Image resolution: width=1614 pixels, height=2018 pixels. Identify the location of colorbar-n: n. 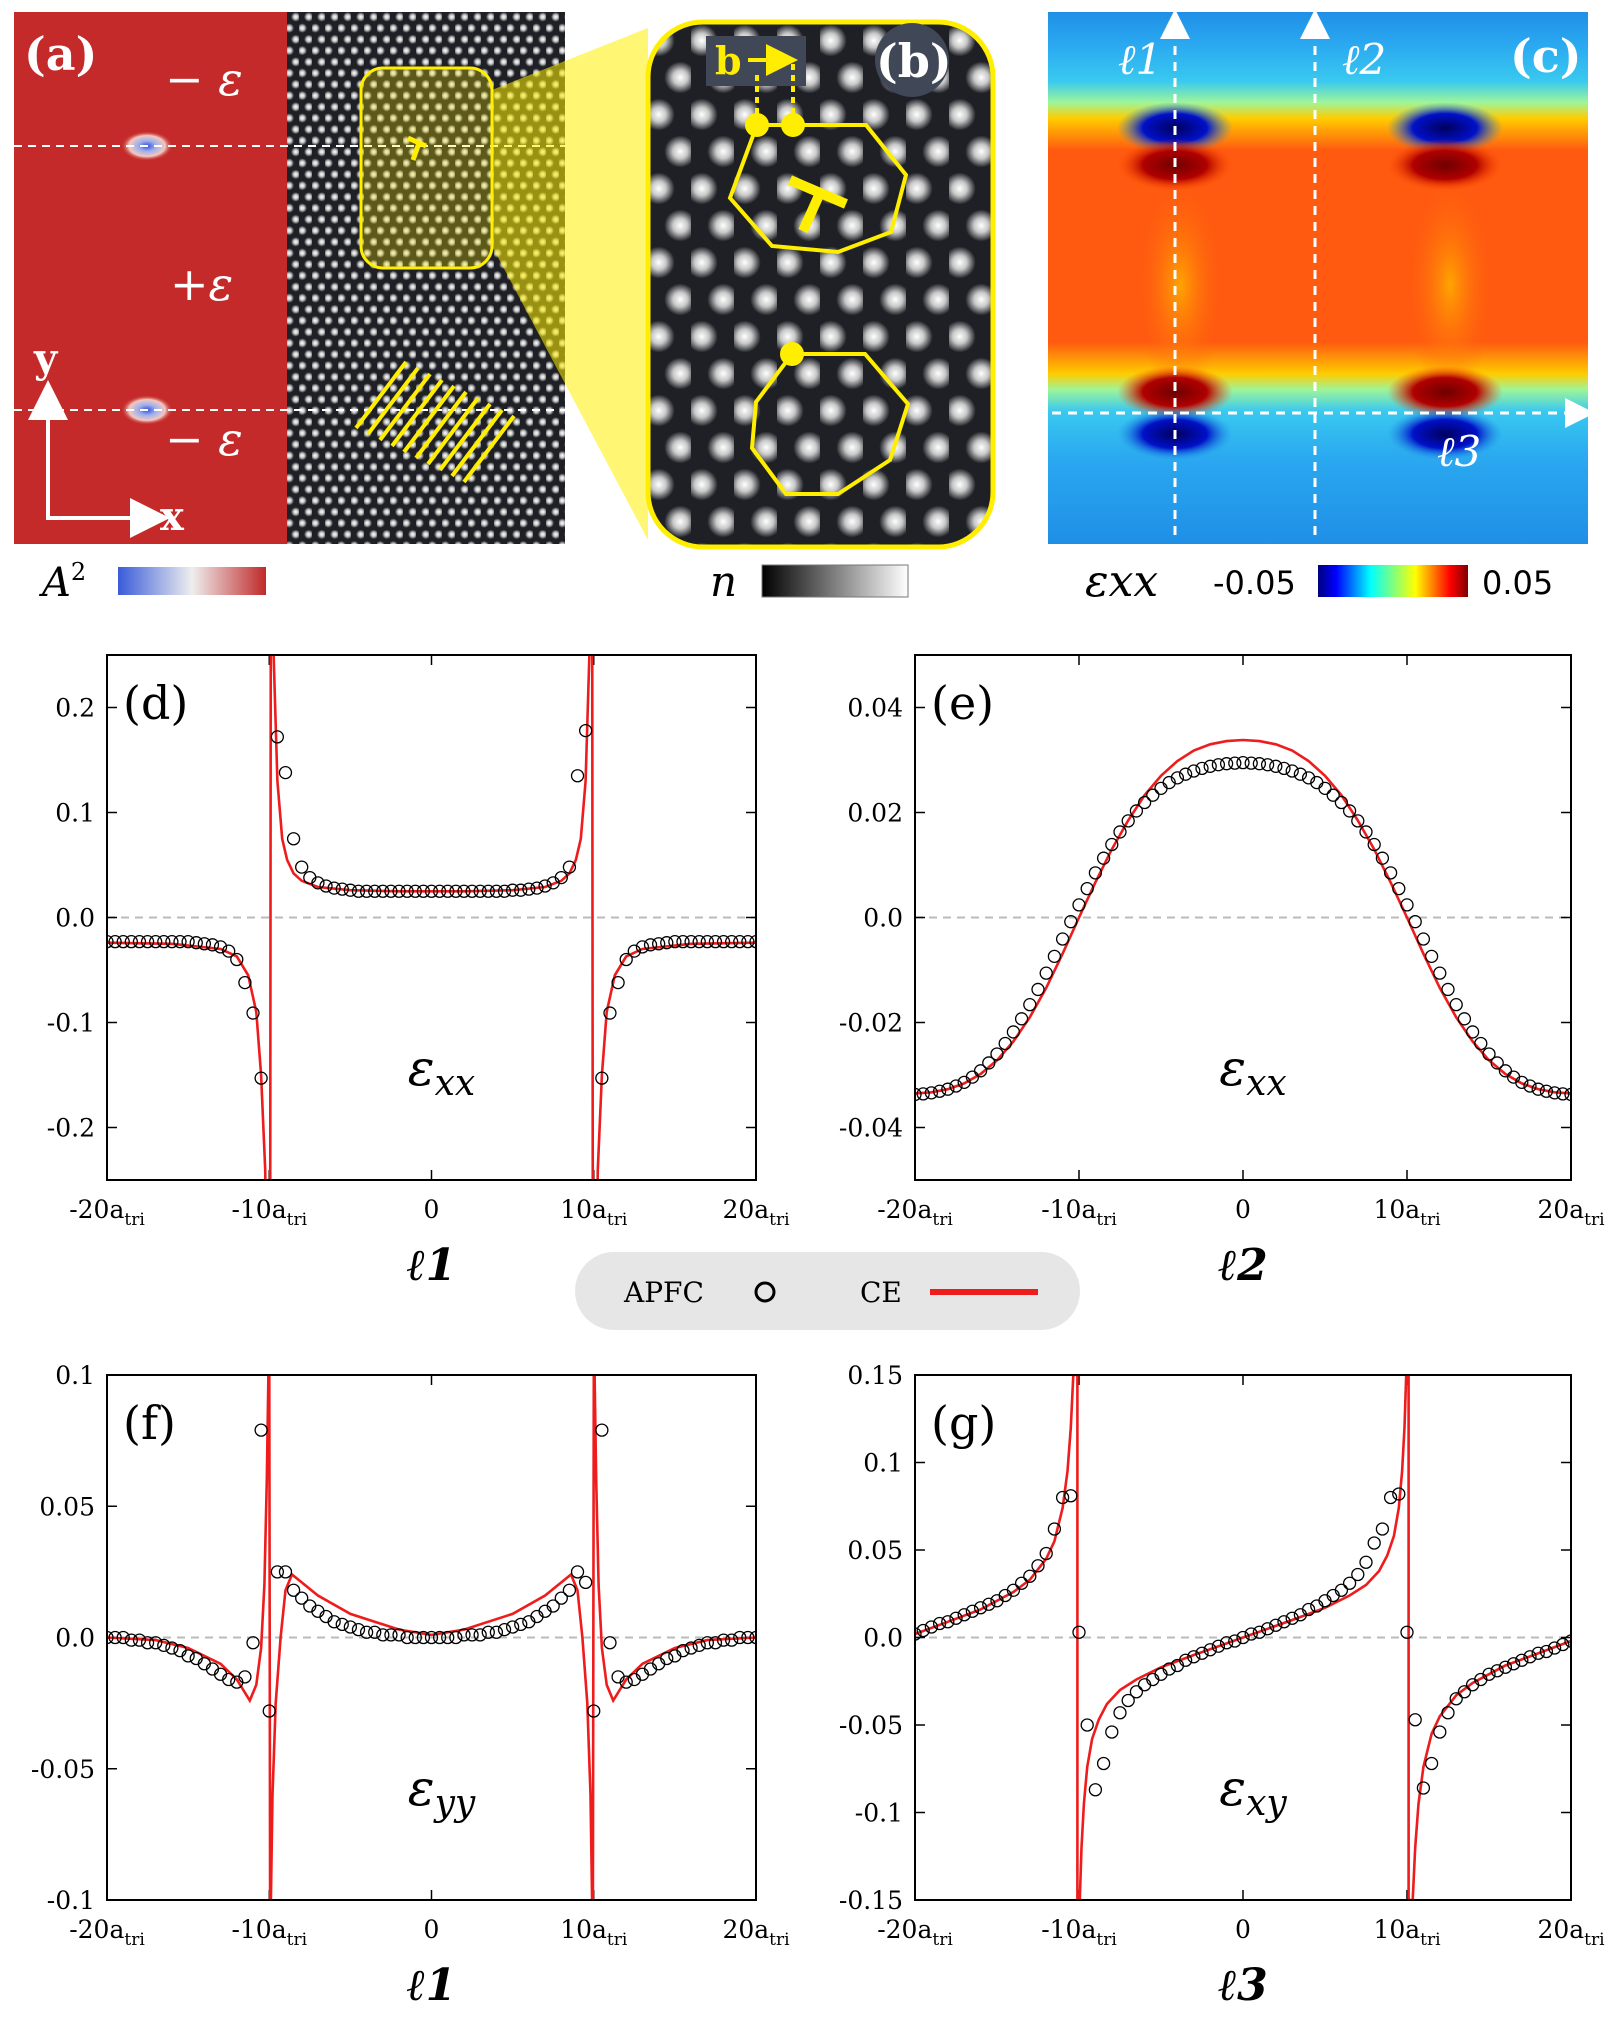
(809, 581).